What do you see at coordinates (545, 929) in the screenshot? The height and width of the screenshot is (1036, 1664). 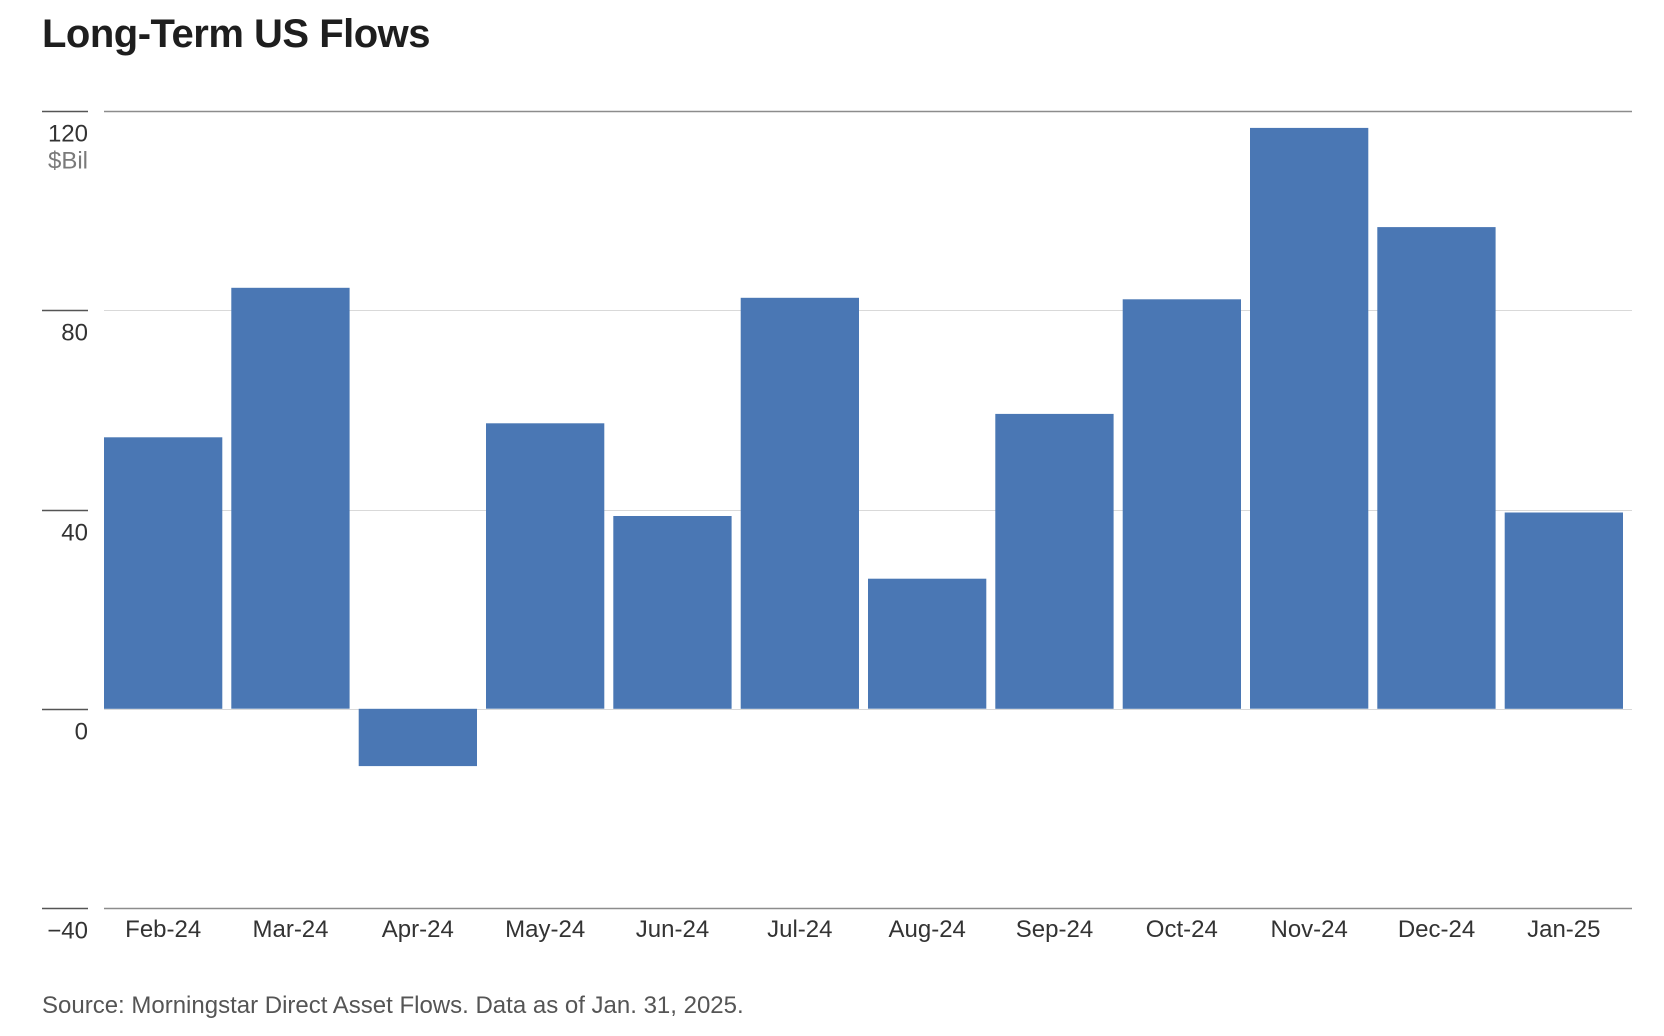 I see `x-tick-label: May-24` at bounding box center [545, 929].